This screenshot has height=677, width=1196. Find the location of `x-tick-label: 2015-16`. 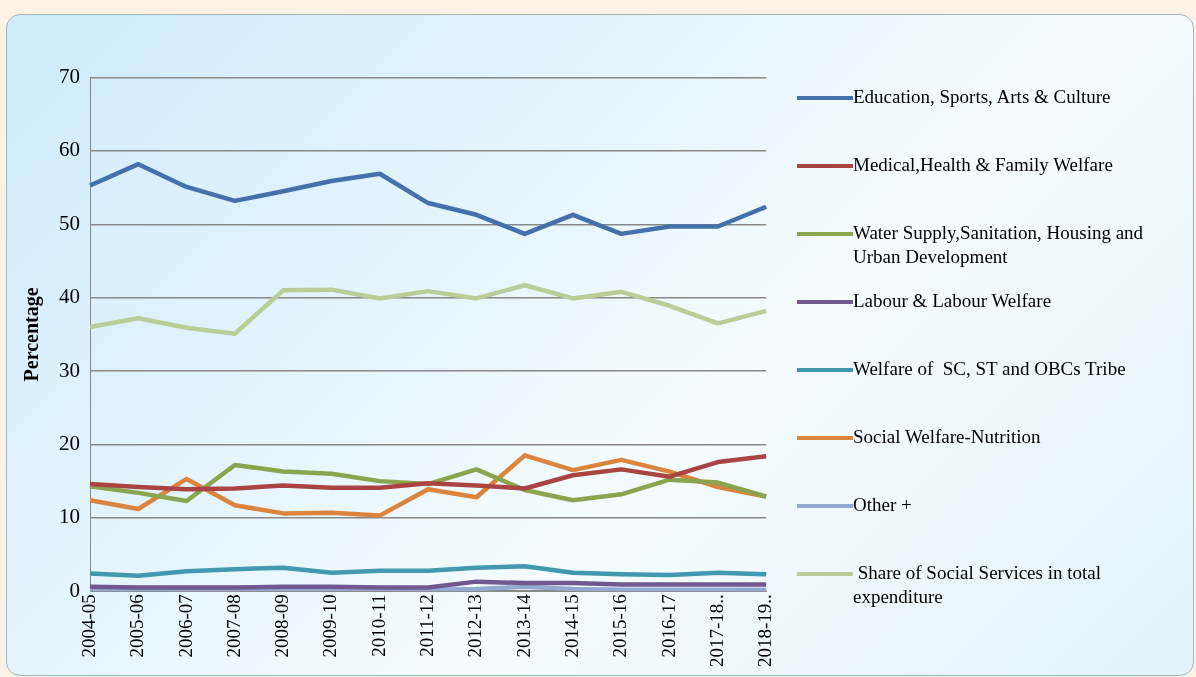

x-tick-label: 2015-16 is located at coordinates (620, 626).